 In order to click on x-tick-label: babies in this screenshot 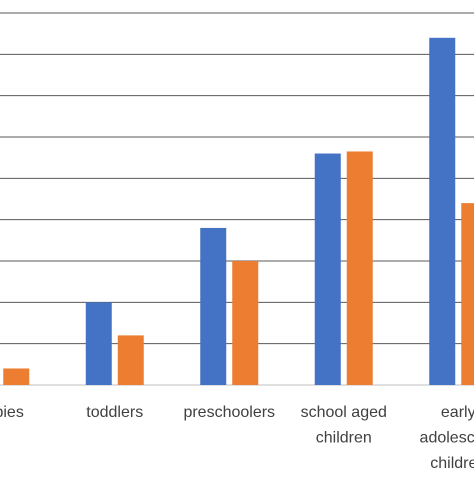, I will do `click(12, 412)`.